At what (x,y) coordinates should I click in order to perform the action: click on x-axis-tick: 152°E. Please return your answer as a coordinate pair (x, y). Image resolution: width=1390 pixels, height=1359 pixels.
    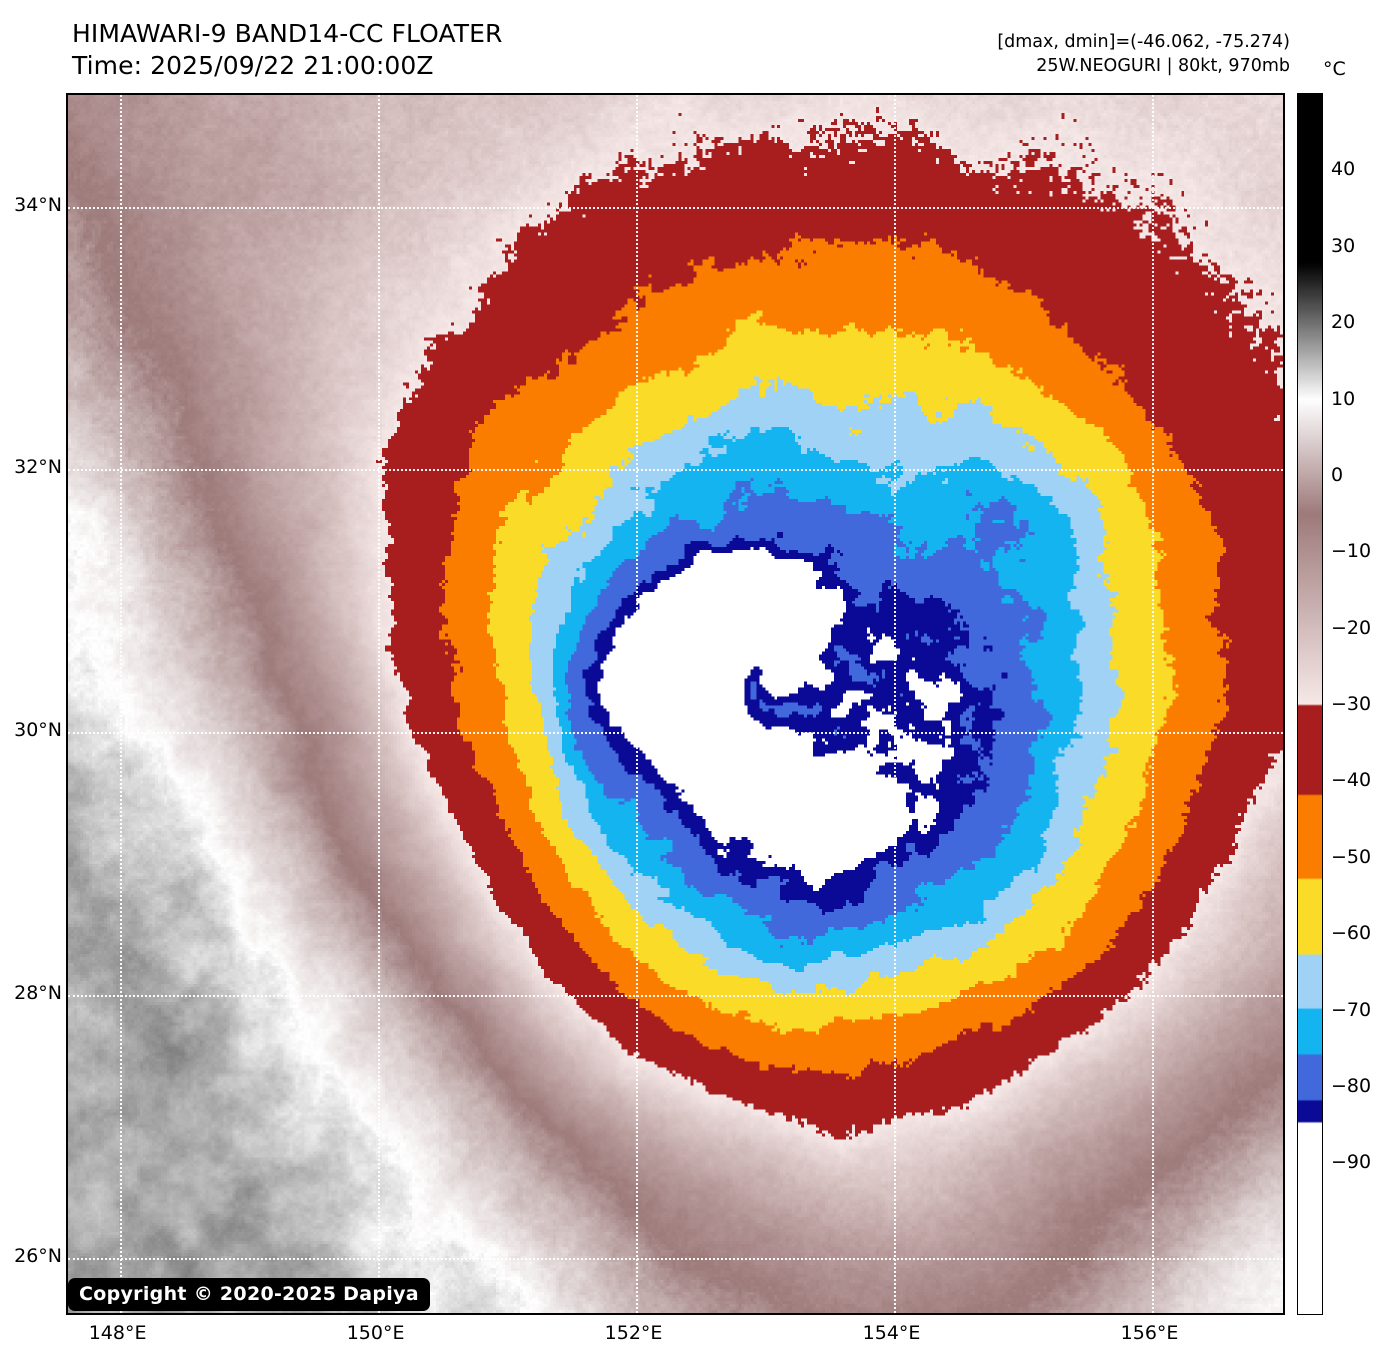
    Looking at the image, I should click on (633, 1333).